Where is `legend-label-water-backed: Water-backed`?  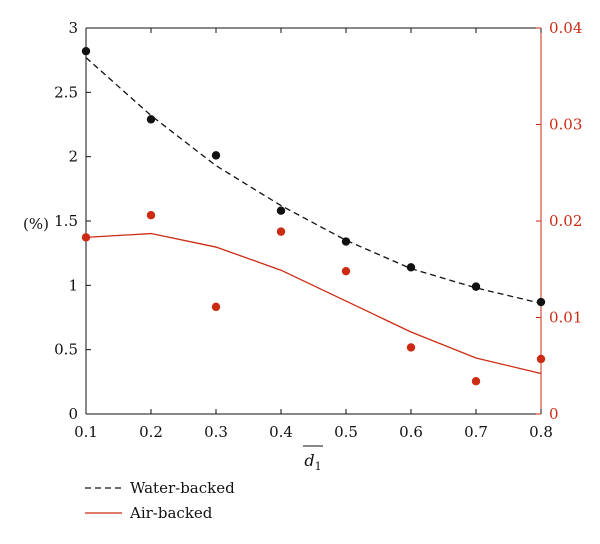 legend-label-water-backed: Water-backed is located at coordinates (182, 488).